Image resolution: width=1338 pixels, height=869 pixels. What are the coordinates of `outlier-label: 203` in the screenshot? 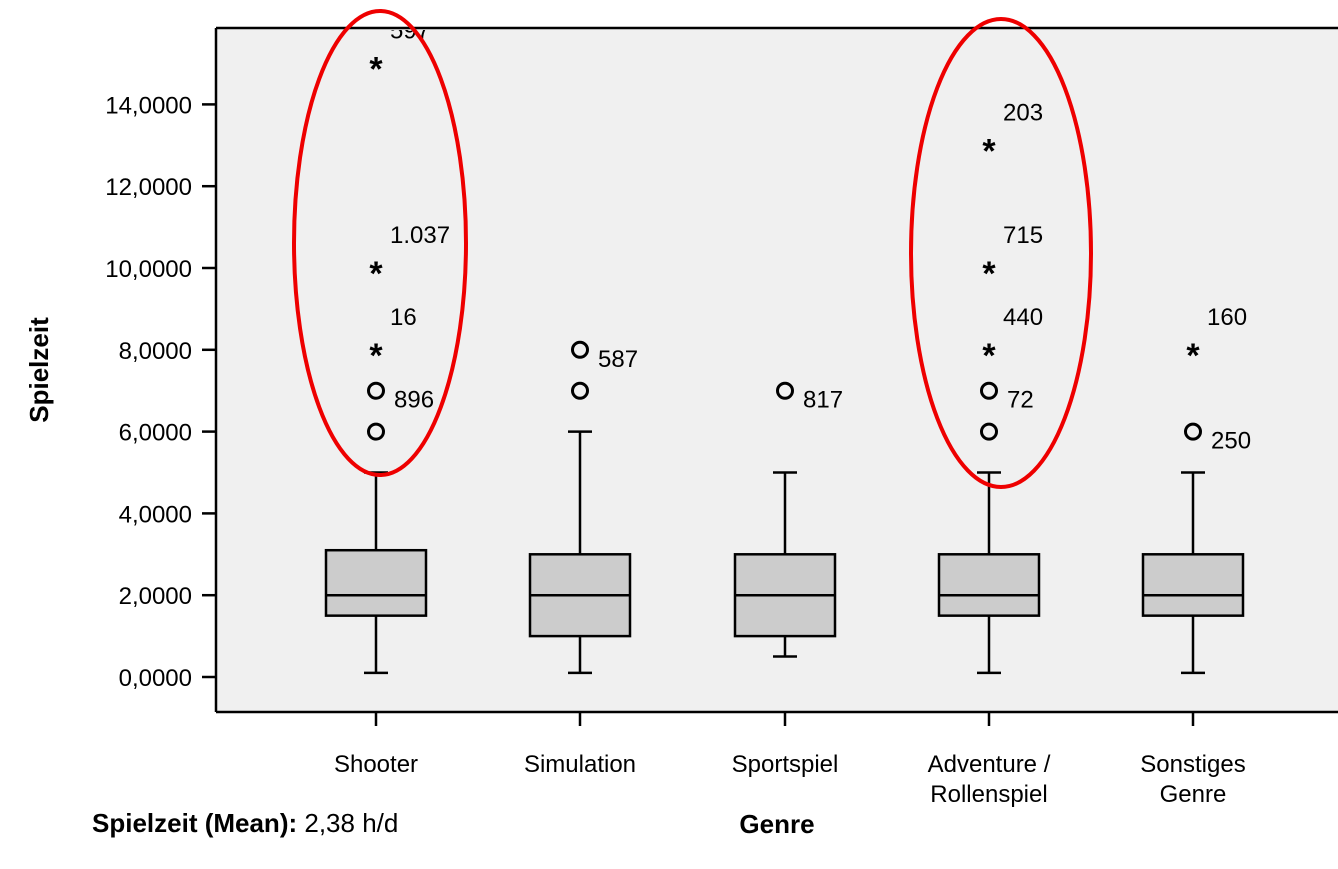 It's located at (1023, 112).